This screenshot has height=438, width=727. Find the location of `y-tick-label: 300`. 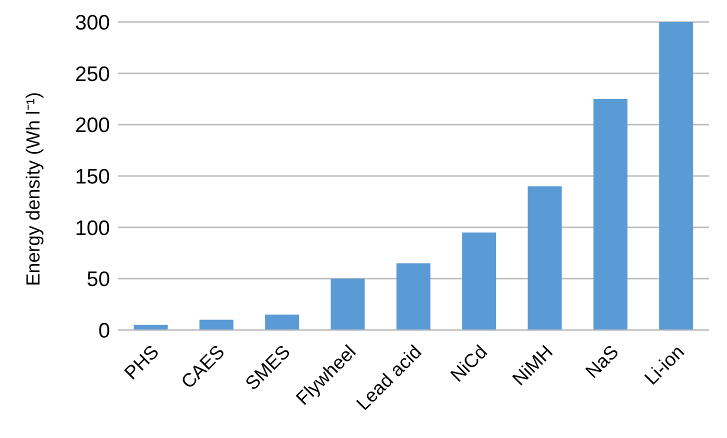

y-tick-label: 300 is located at coordinates (92, 22).